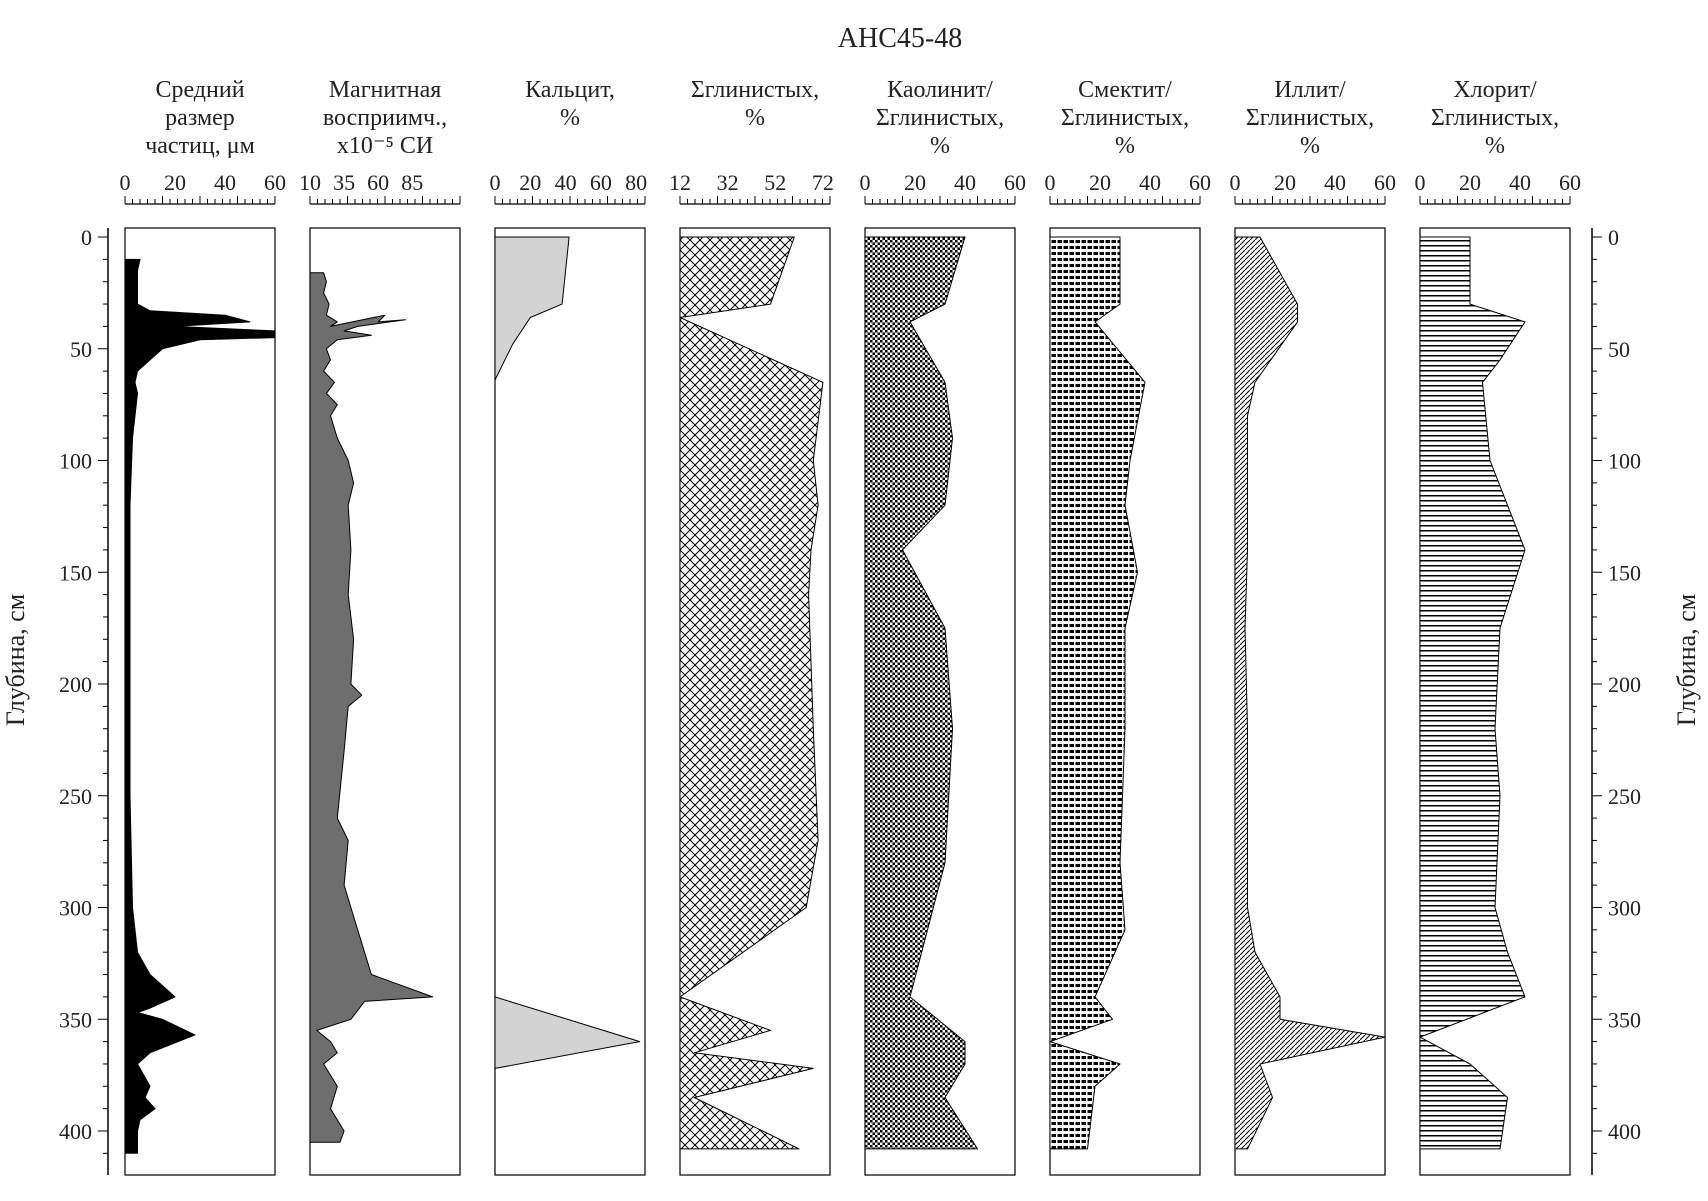  Describe the element at coordinates (310, 182) in the screenshot. I see `panel-x-tick-label: 10` at that location.